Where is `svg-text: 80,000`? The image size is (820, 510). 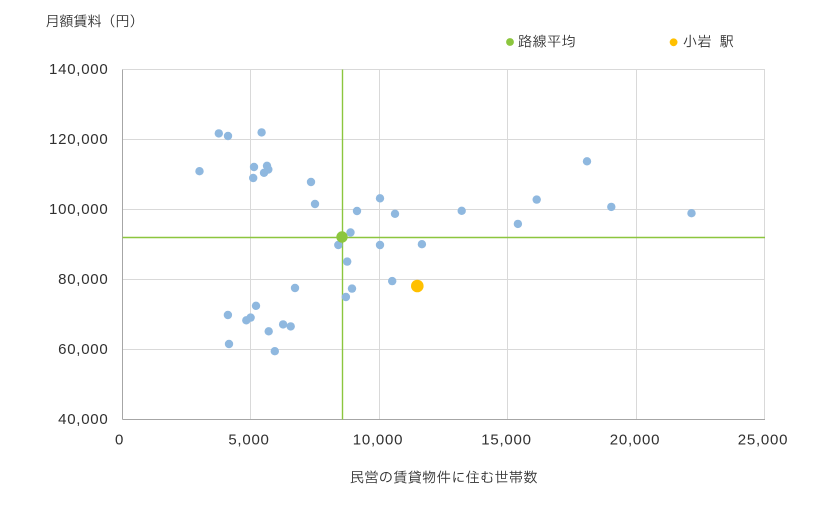
svg-text: 80,000 is located at coordinates (83, 279).